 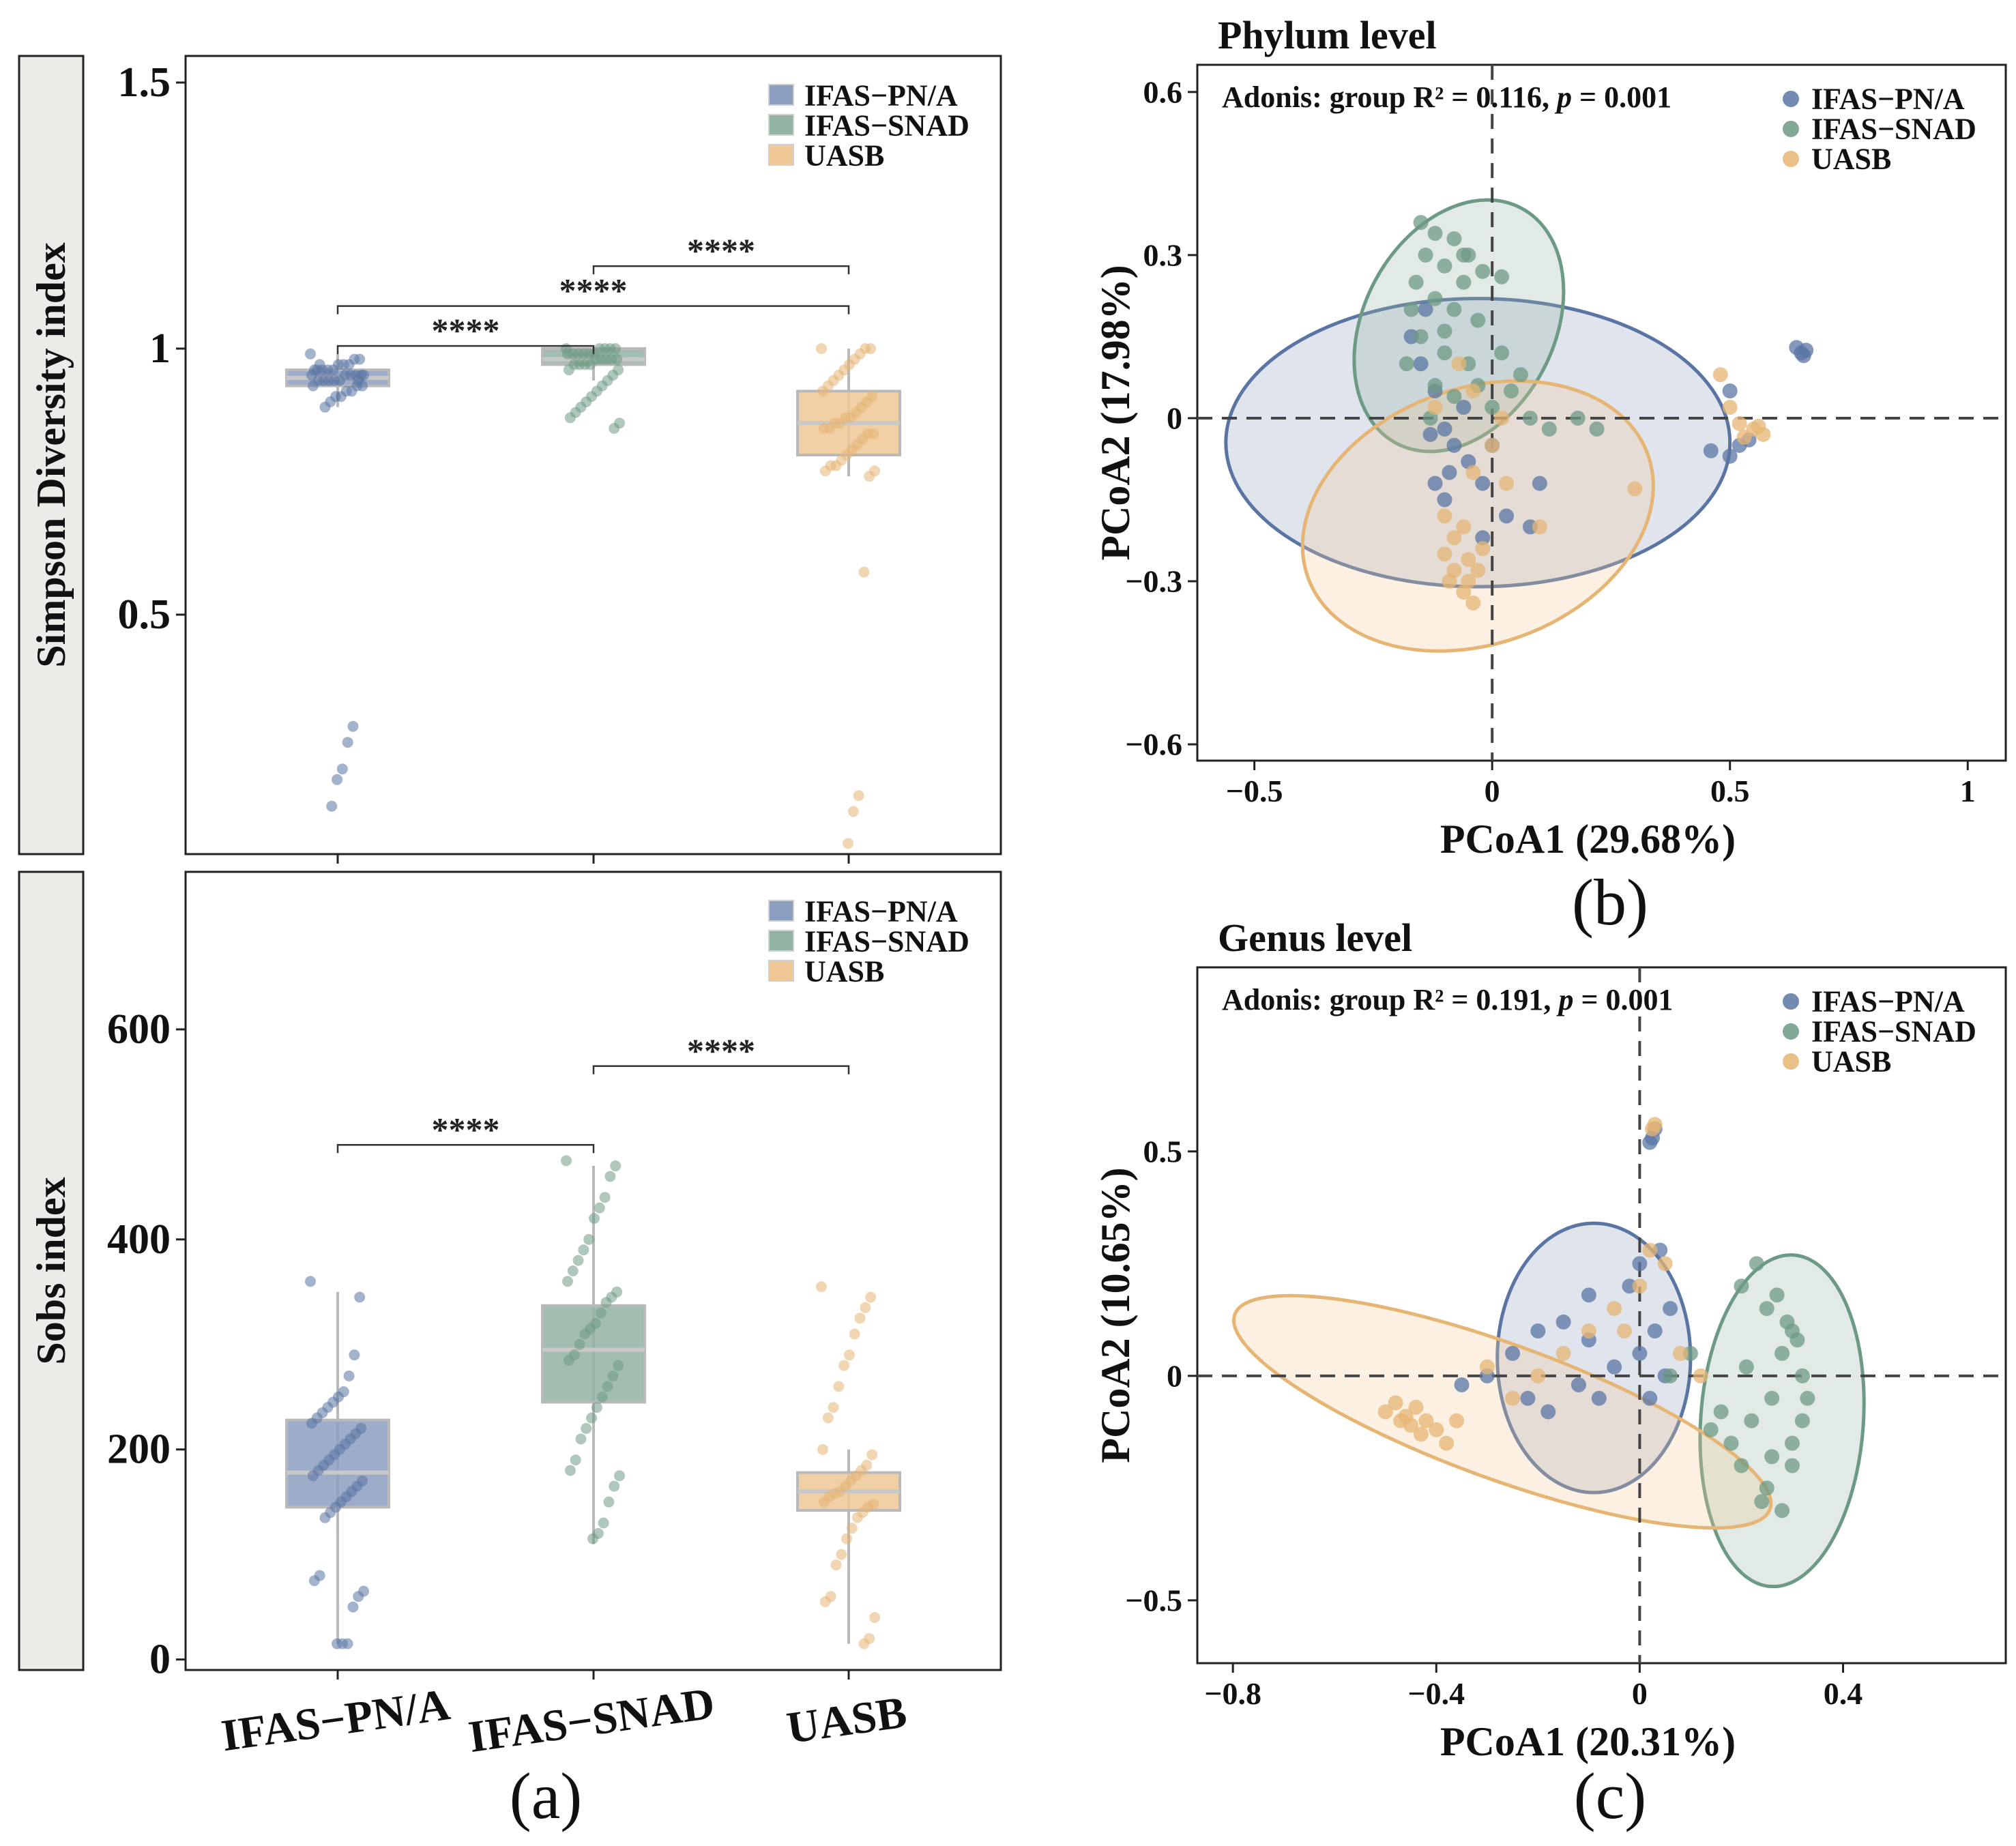 I want to click on phylum-ellipse, so click(x=1478, y=443).